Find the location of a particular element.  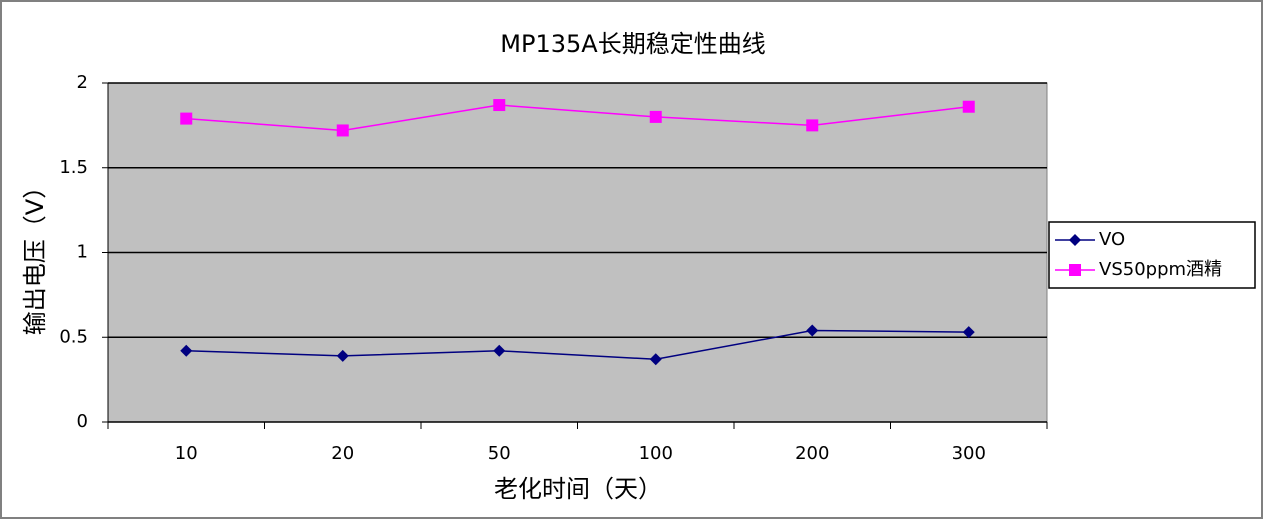

x-tick-label: 200 is located at coordinates (812, 453).